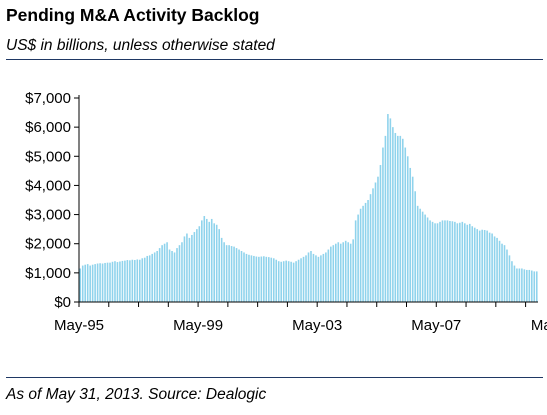  Describe the element at coordinates (140, 45) in the screenshot. I see `chart-subtitle: US$ in billions, unless otherwise stated` at that location.